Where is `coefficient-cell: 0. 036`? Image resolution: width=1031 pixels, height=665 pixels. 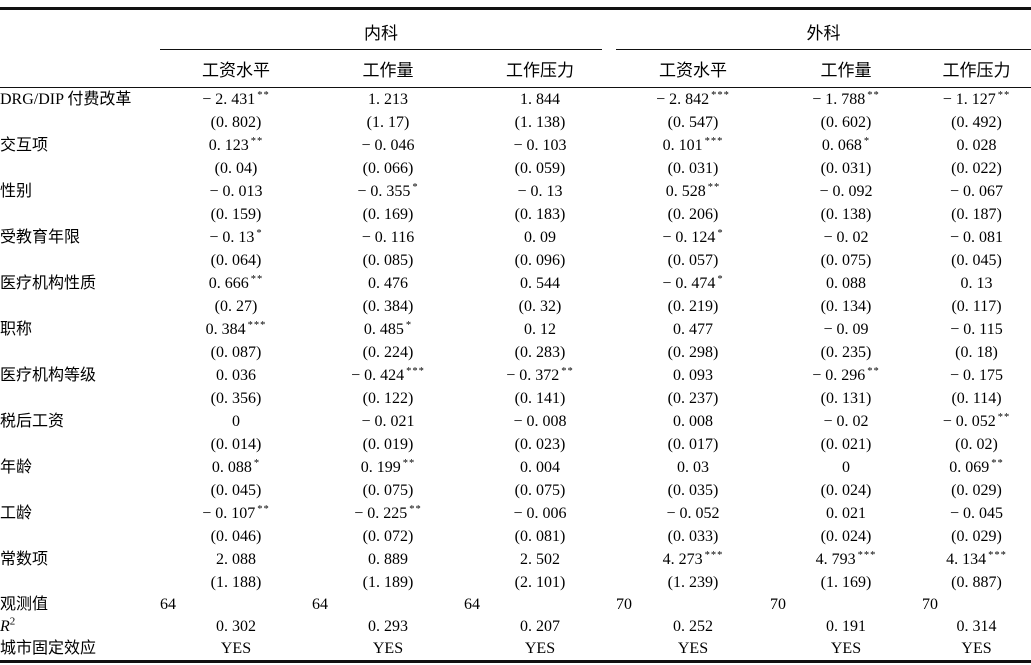
coefficient-cell: 0. 036 is located at coordinates (236, 375).